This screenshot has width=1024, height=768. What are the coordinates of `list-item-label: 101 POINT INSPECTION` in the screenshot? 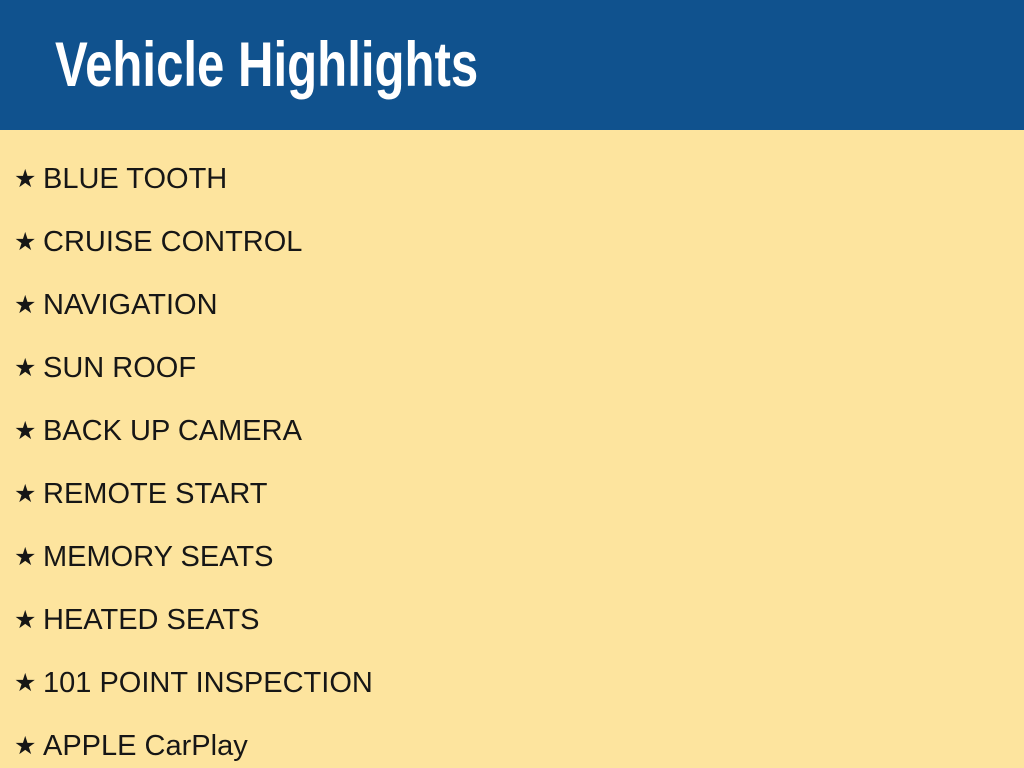 It's located at (208, 682).